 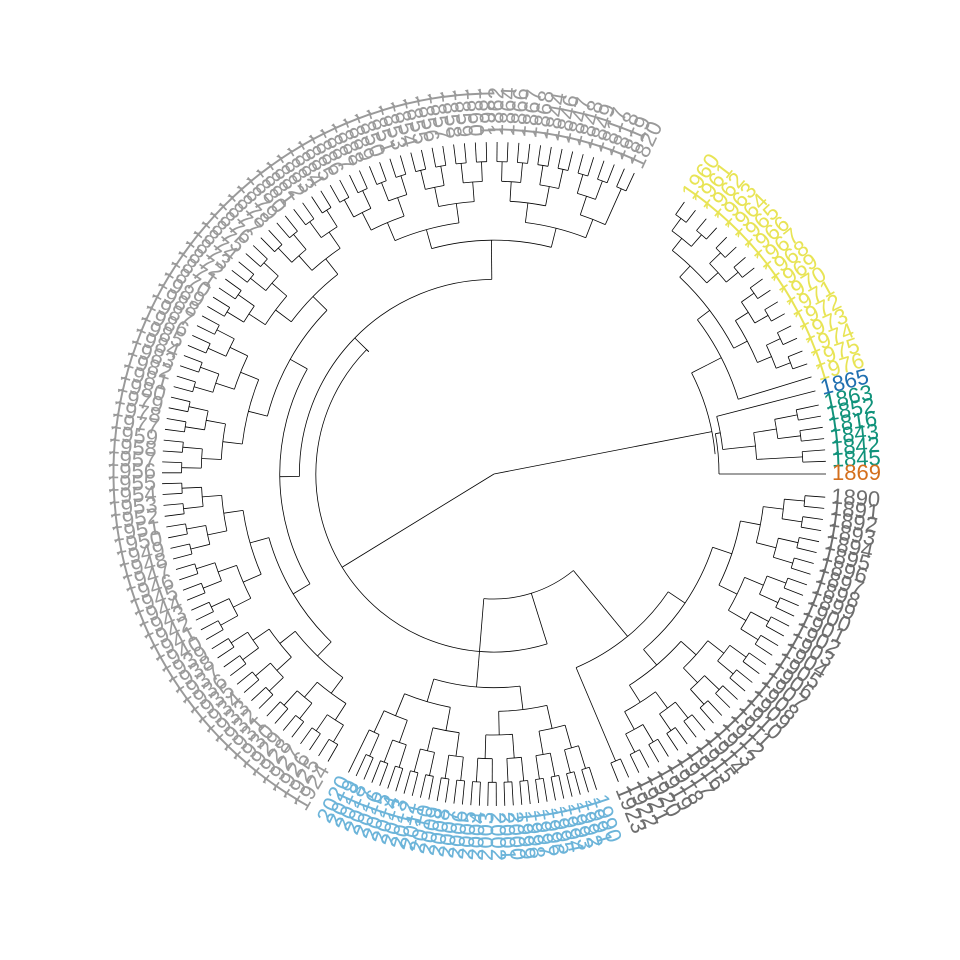 I want to click on leaf-label: 1843, so click(x=854, y=434).